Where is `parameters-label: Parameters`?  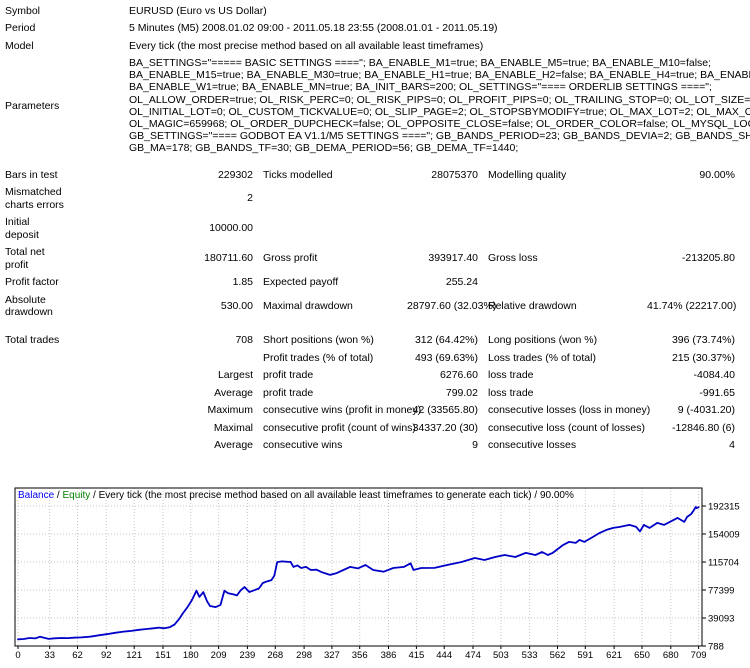
parameters-label: Parameters is located at coordinates (32, 105).